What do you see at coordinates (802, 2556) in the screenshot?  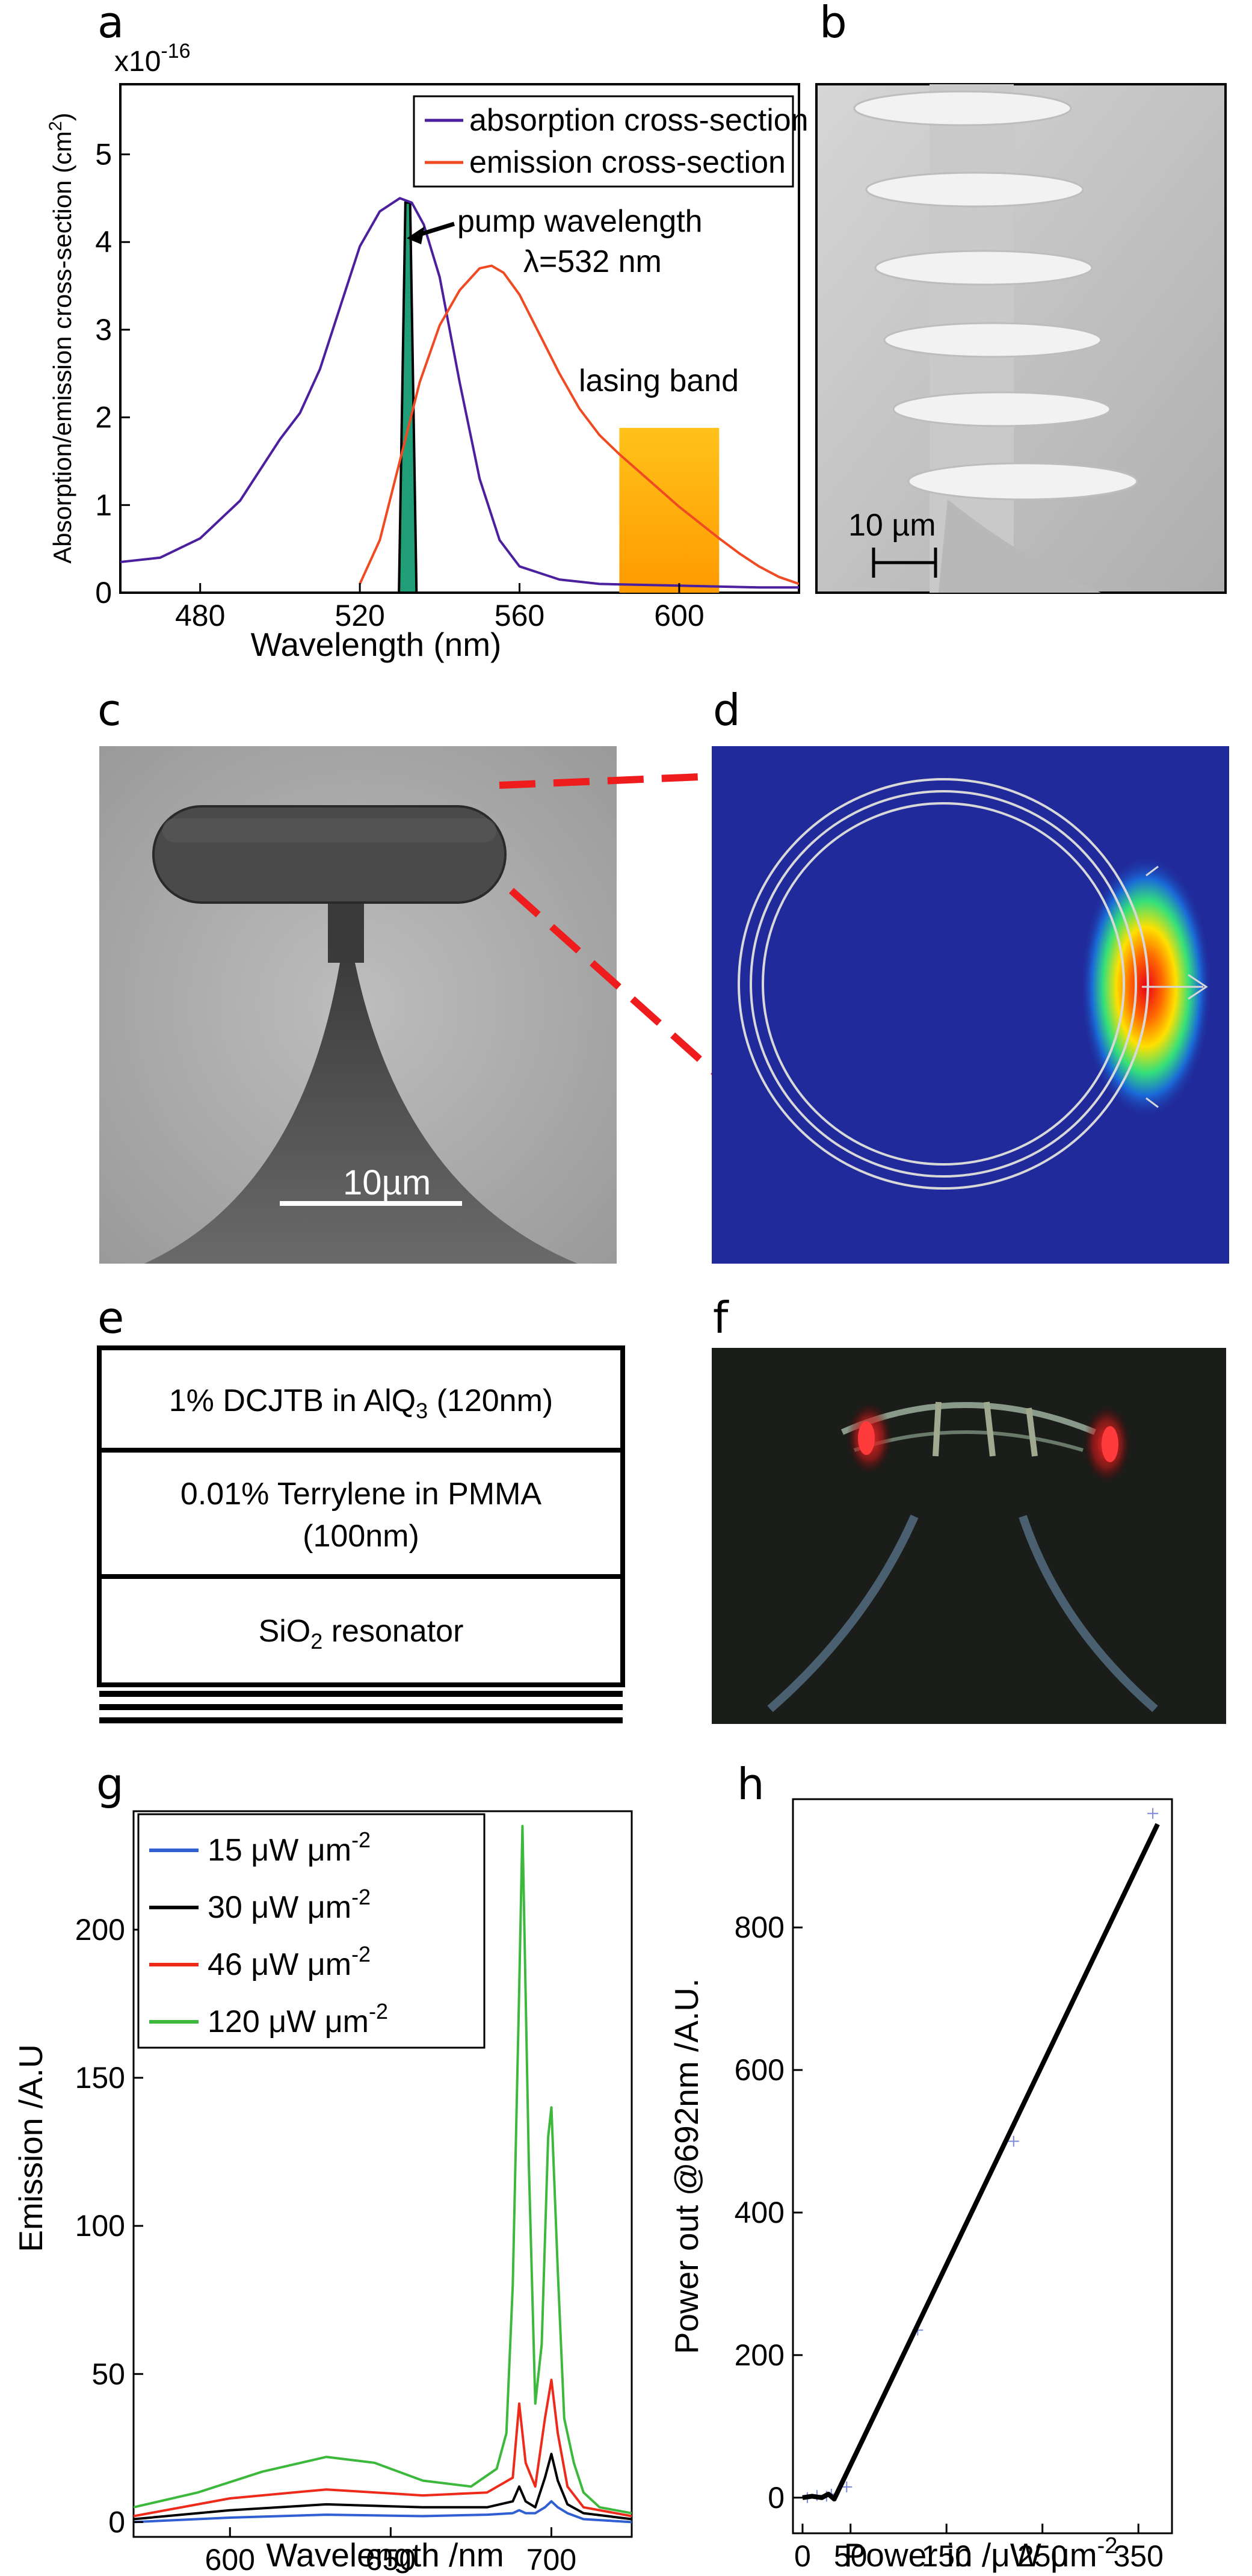 I see `x-tick-label: 0` at bounding box center [802, 2556].